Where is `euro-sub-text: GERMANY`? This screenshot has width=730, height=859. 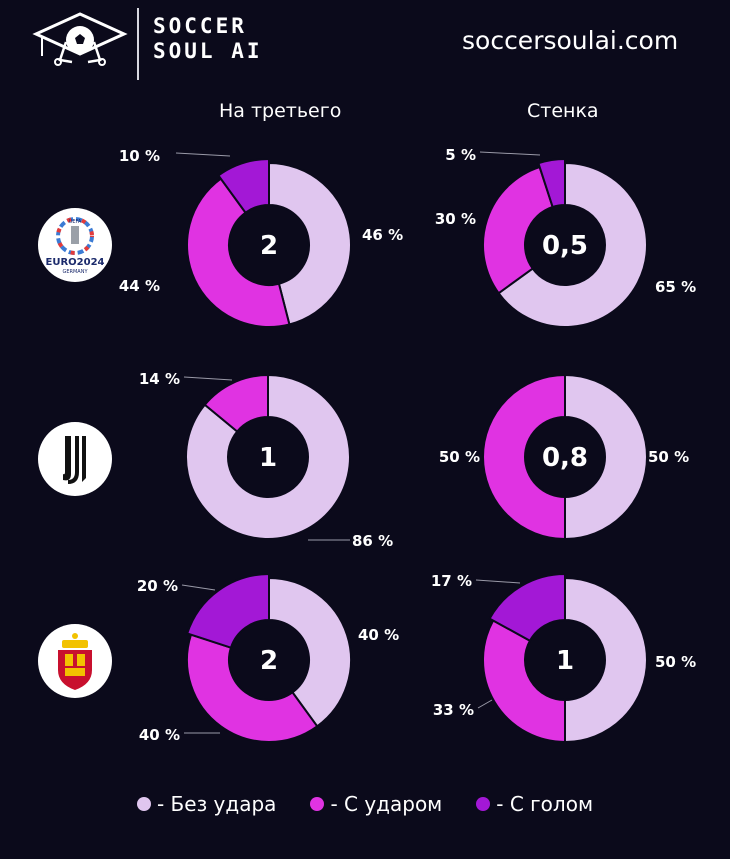 euro-sub-text: GERMANY is located at coordinates (75, 272).